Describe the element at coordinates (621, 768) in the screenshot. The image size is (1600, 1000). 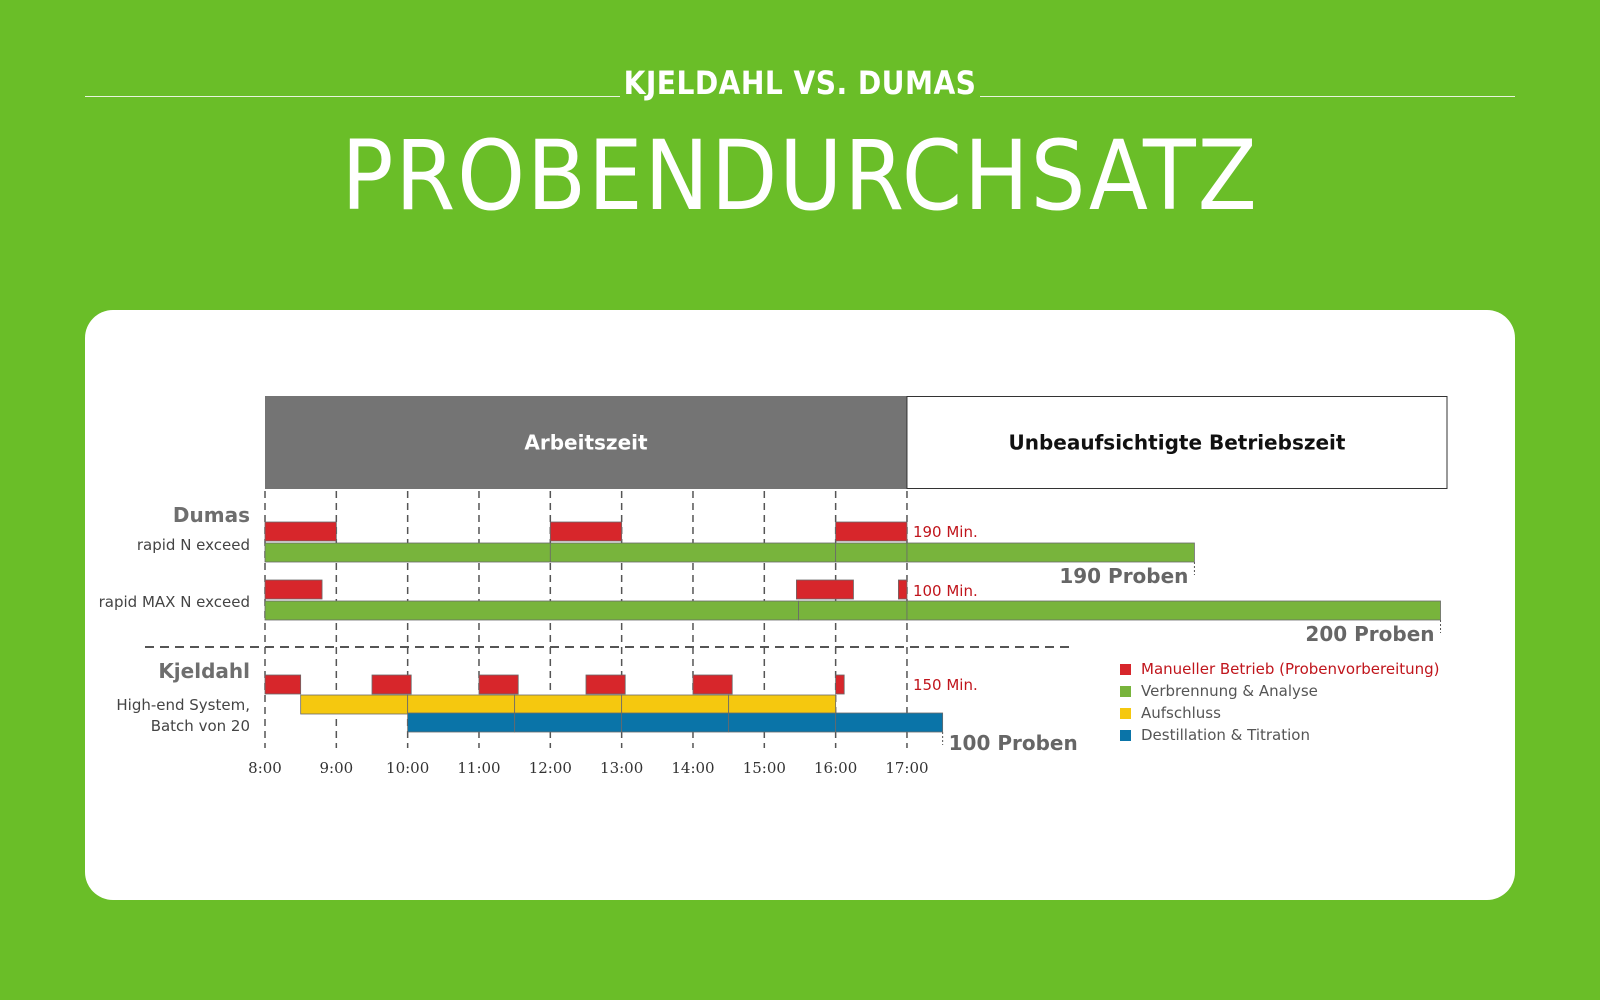
I see `x-tick-label: 13:00` at that location.